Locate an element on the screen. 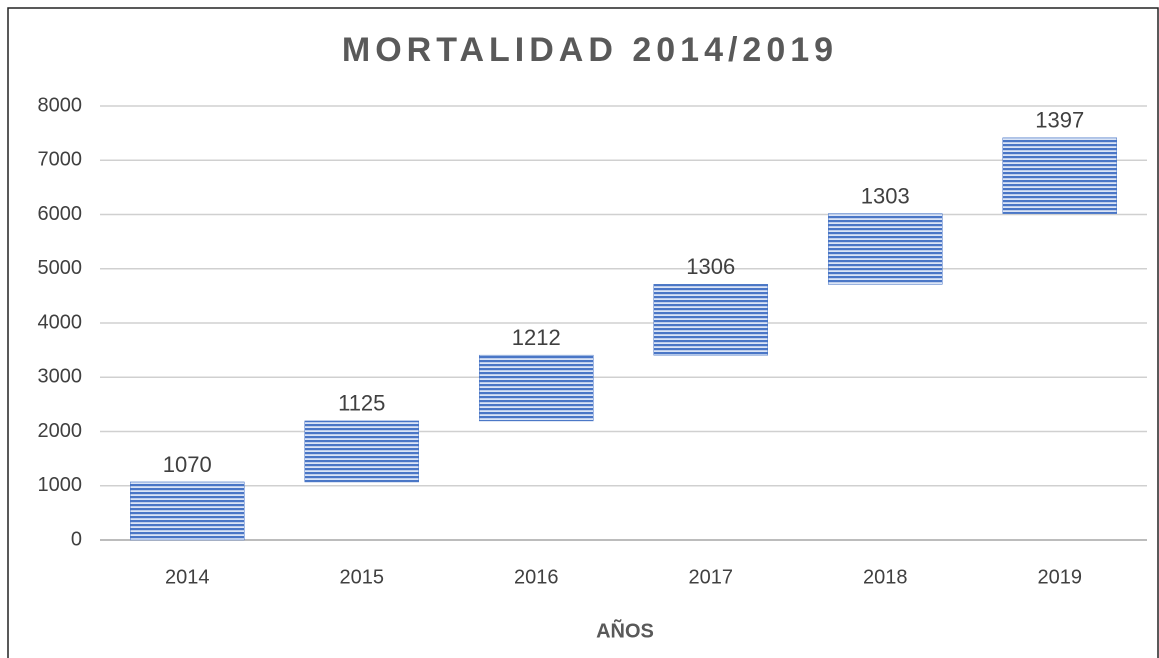  data-label: 1212 is located at coordinates (536, 337).